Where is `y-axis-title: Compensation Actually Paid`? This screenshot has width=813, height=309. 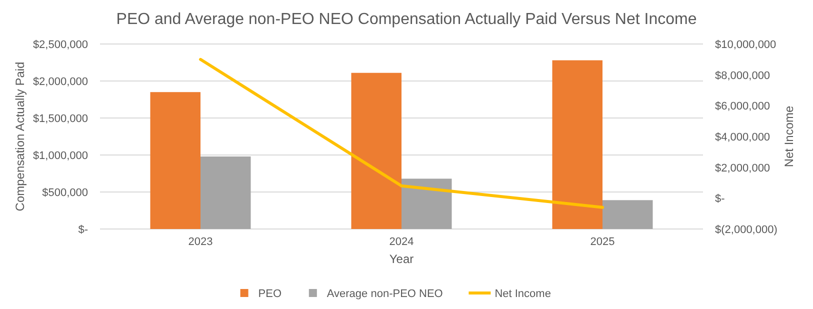
y-axis-title: Compensation Actually Paid is located at coordinates (20, 137).